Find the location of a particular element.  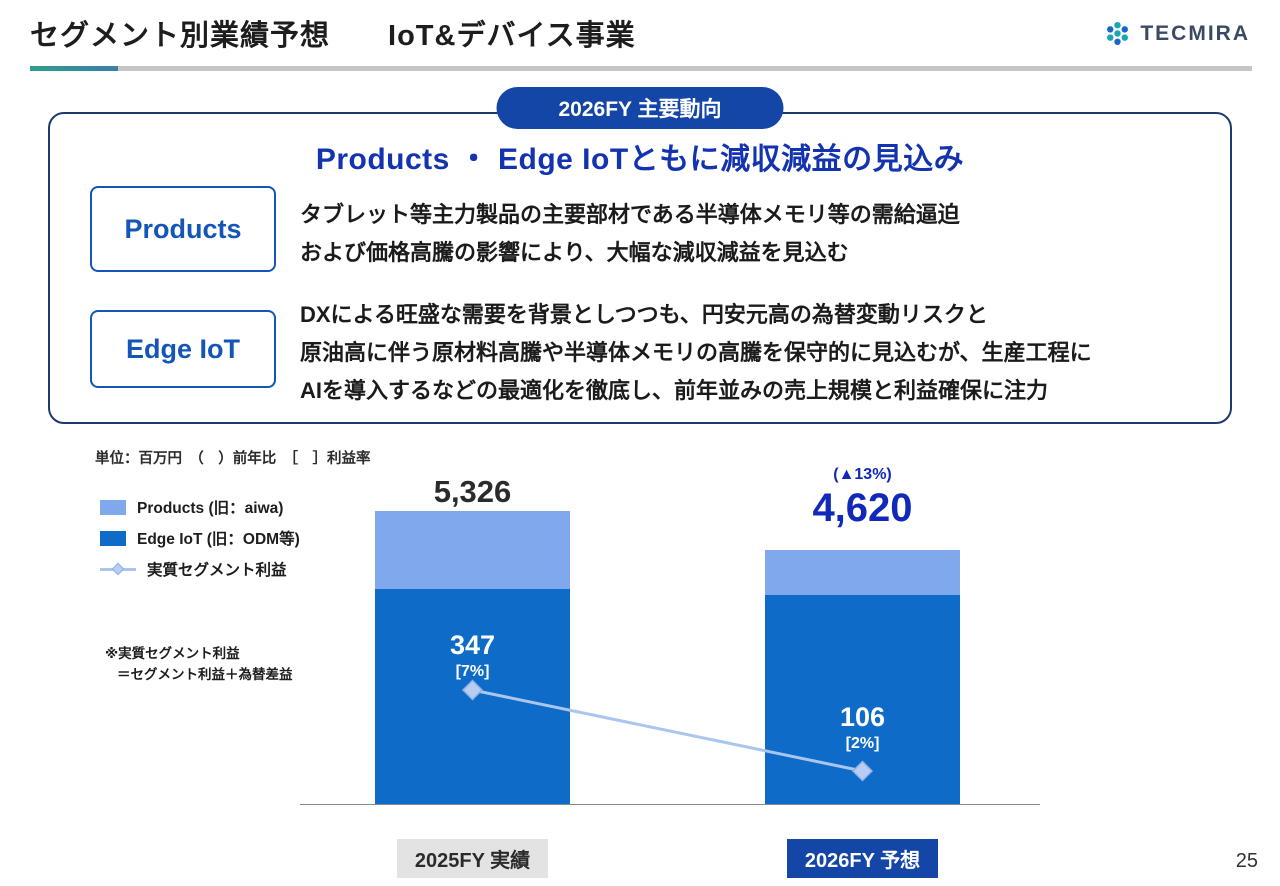

diamond-marker-icon is located at coordinates (118, 569).